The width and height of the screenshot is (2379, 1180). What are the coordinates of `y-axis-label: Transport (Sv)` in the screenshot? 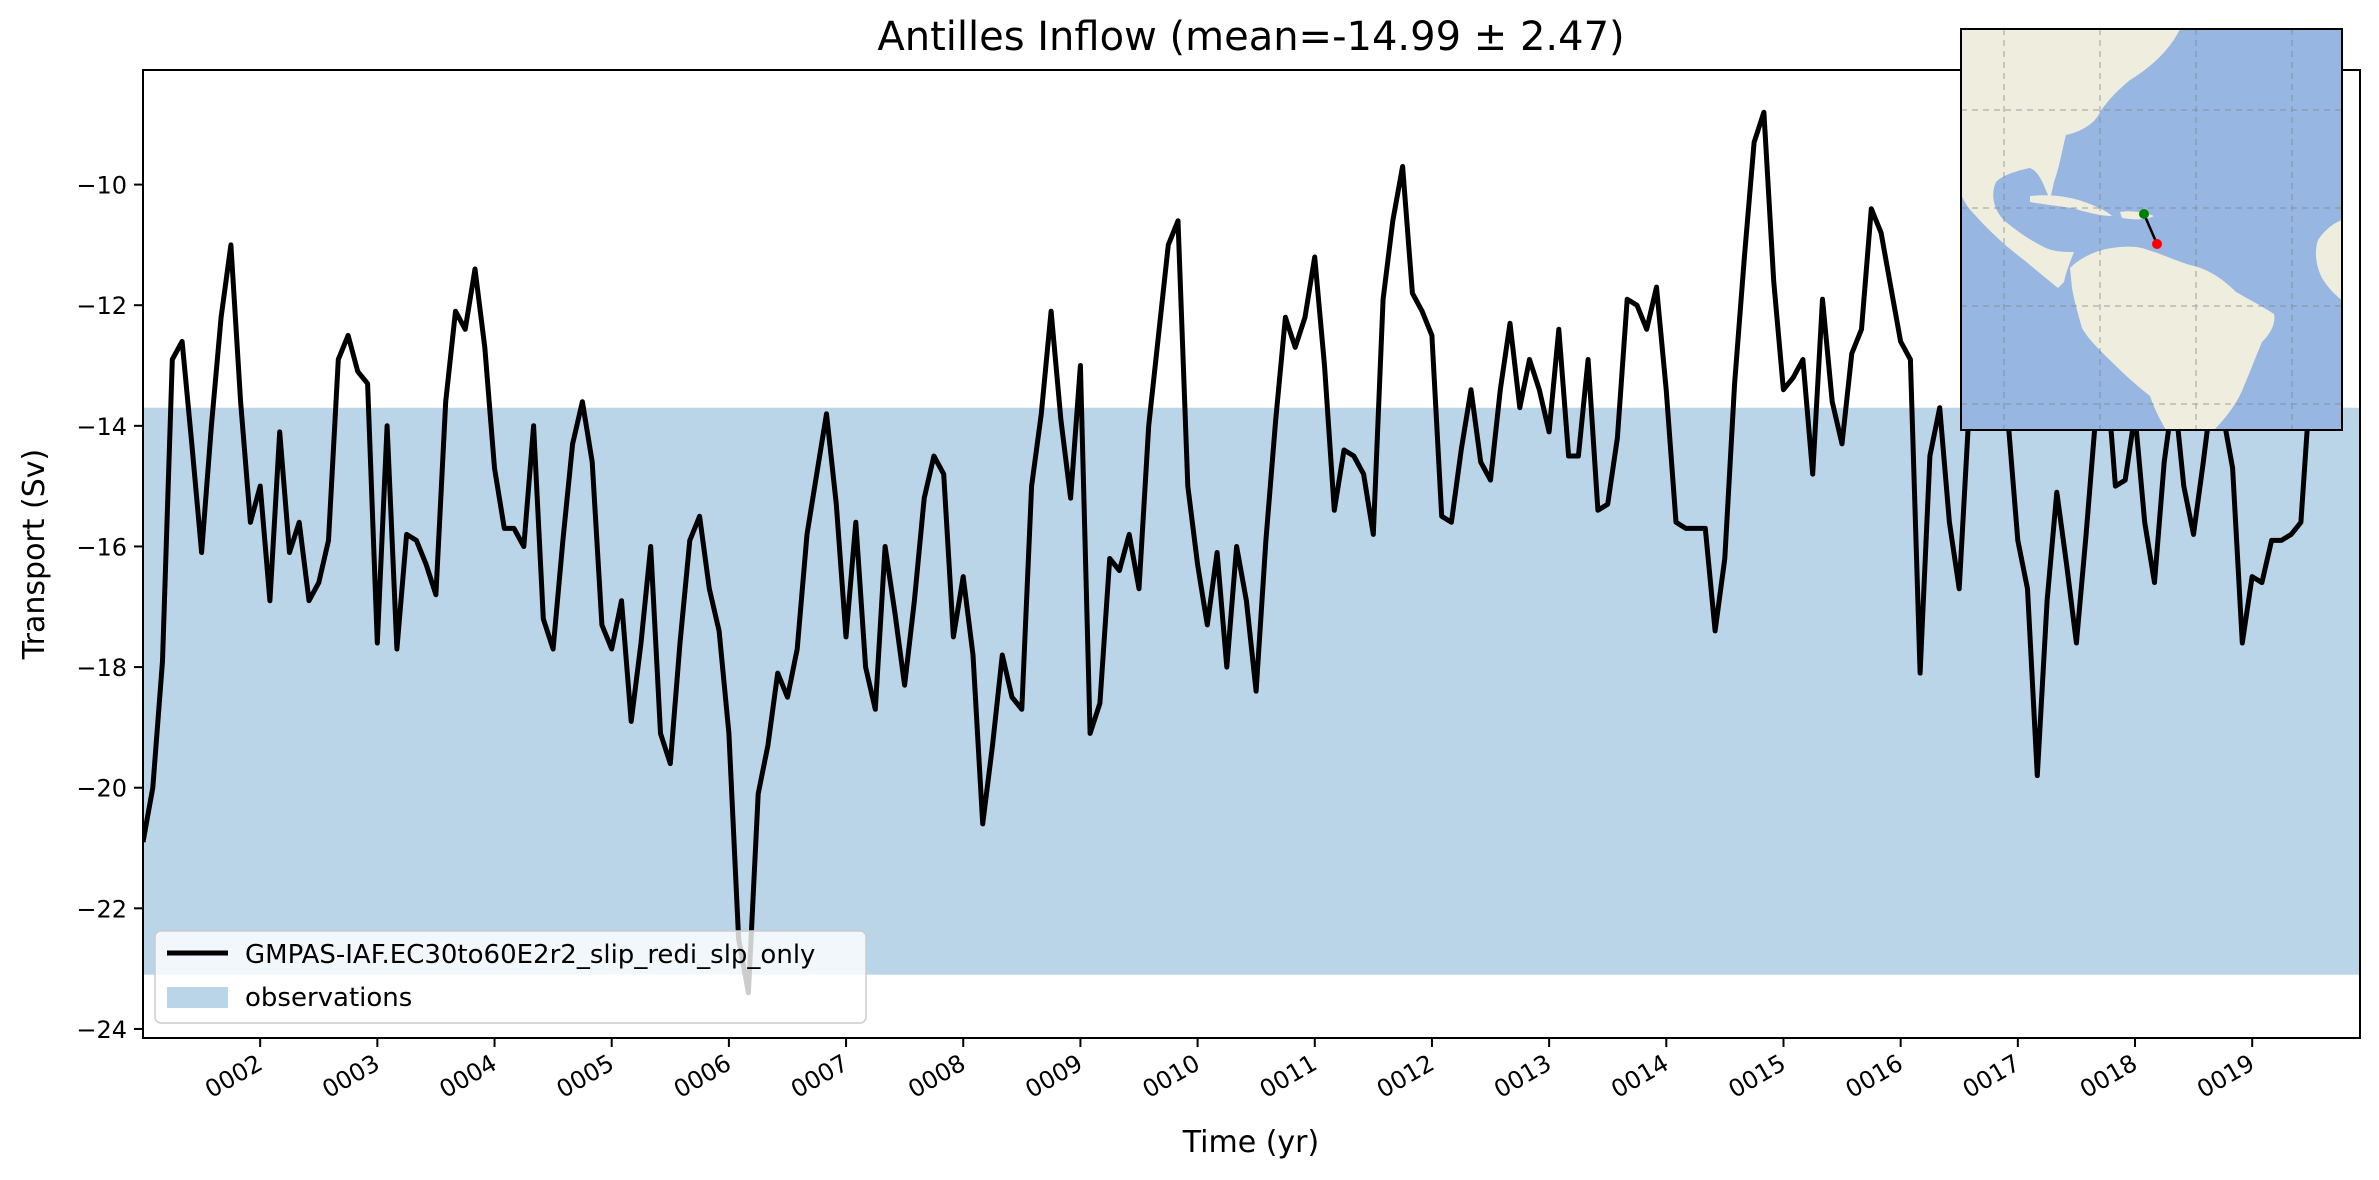 It's located at (34, 555).